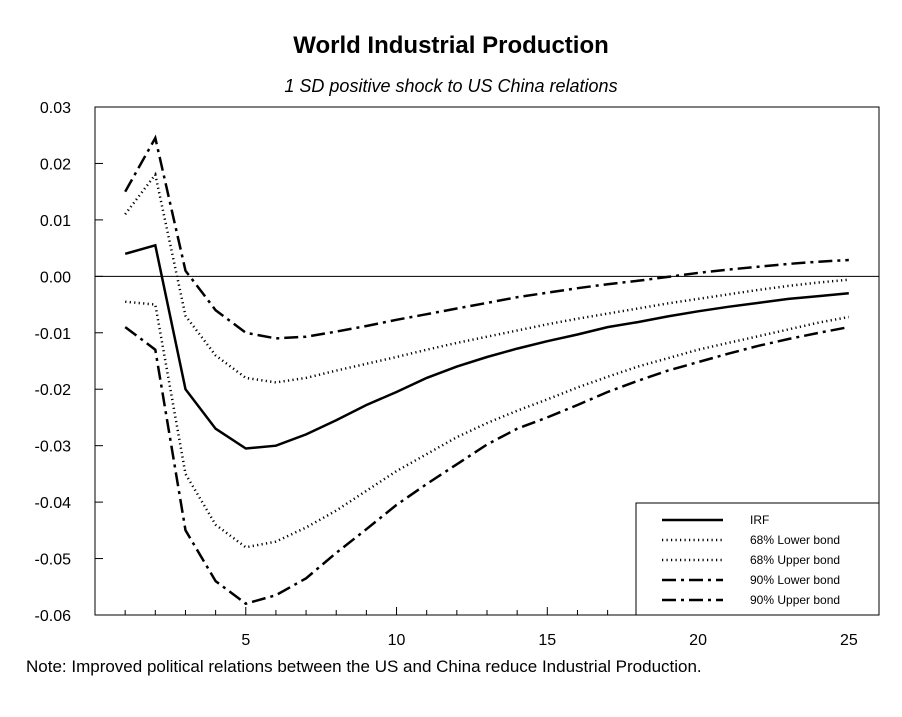 The height and width of the screenshot is (717, 902). What do you see at coordinates (53, 616) in the screenshot?
I see `y-tick-label: -0.06` at bounding box center [53, 616].